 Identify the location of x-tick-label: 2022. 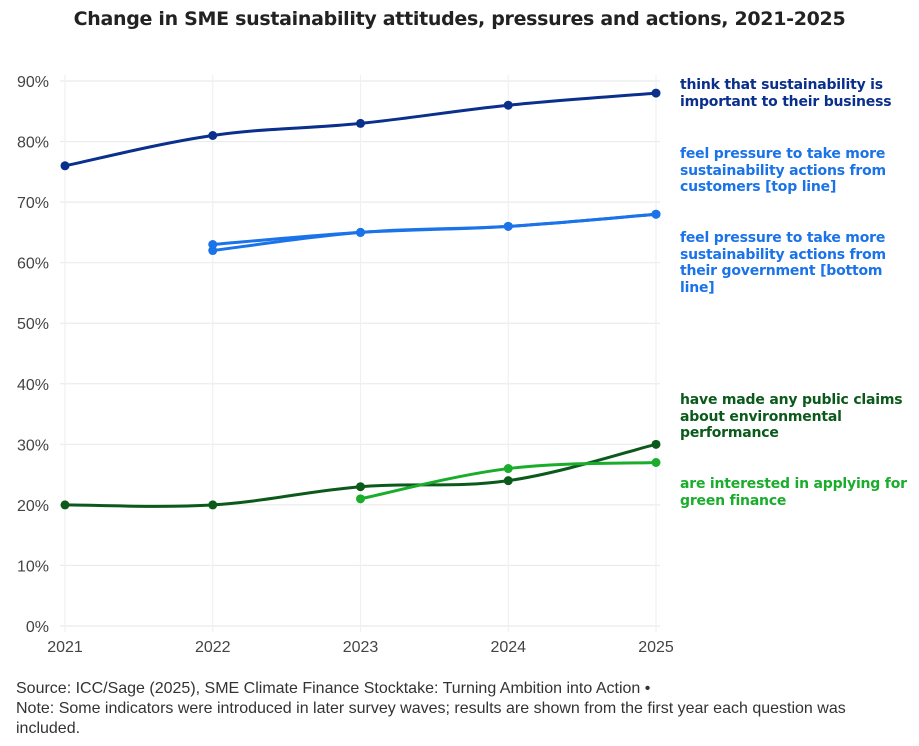
(213, 647).